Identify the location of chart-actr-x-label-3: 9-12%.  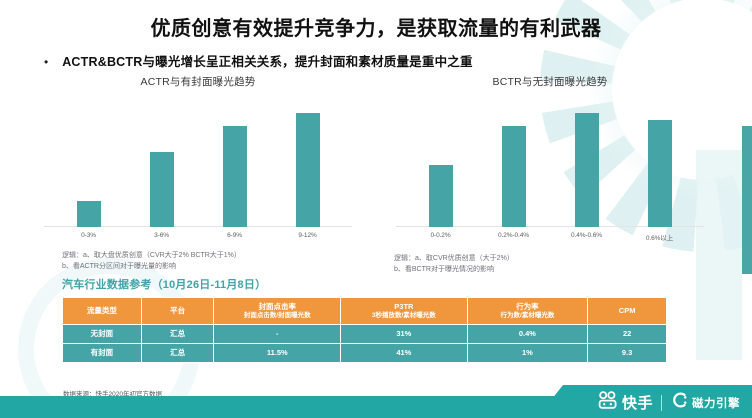
(307, 235).